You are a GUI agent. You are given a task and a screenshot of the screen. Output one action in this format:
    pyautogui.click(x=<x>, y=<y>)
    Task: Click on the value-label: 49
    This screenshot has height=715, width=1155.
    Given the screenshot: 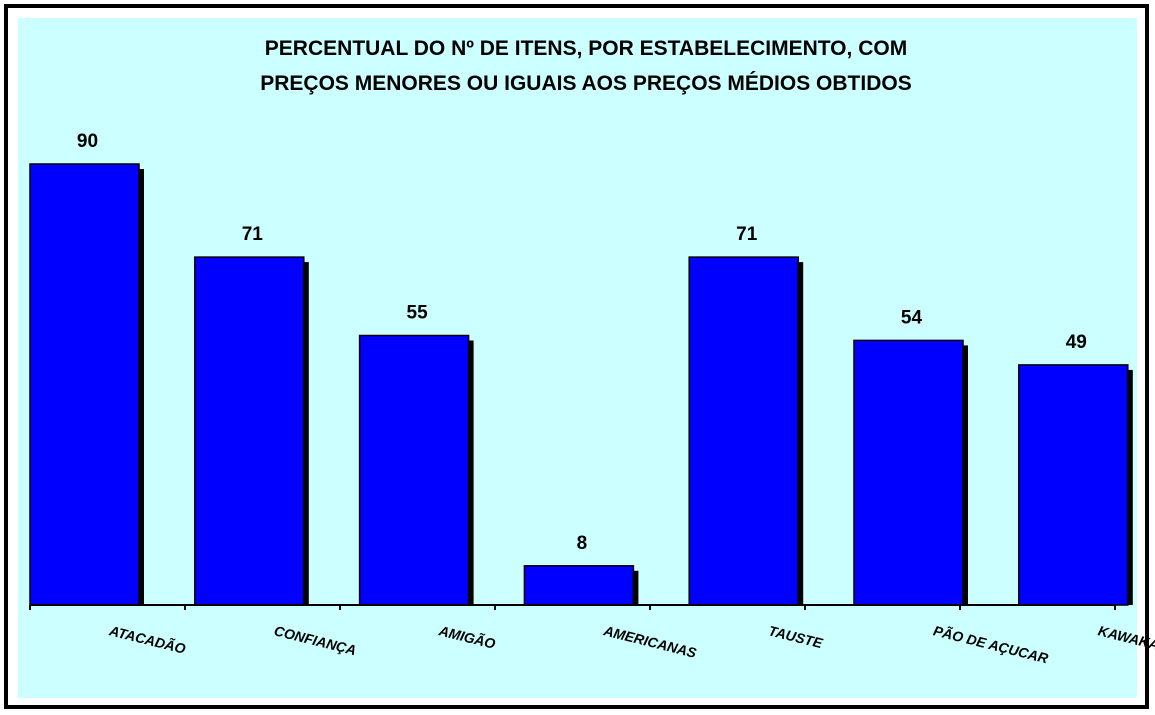 What is the action you would take?
    pyautogui.click(x=1076, y=342)
    